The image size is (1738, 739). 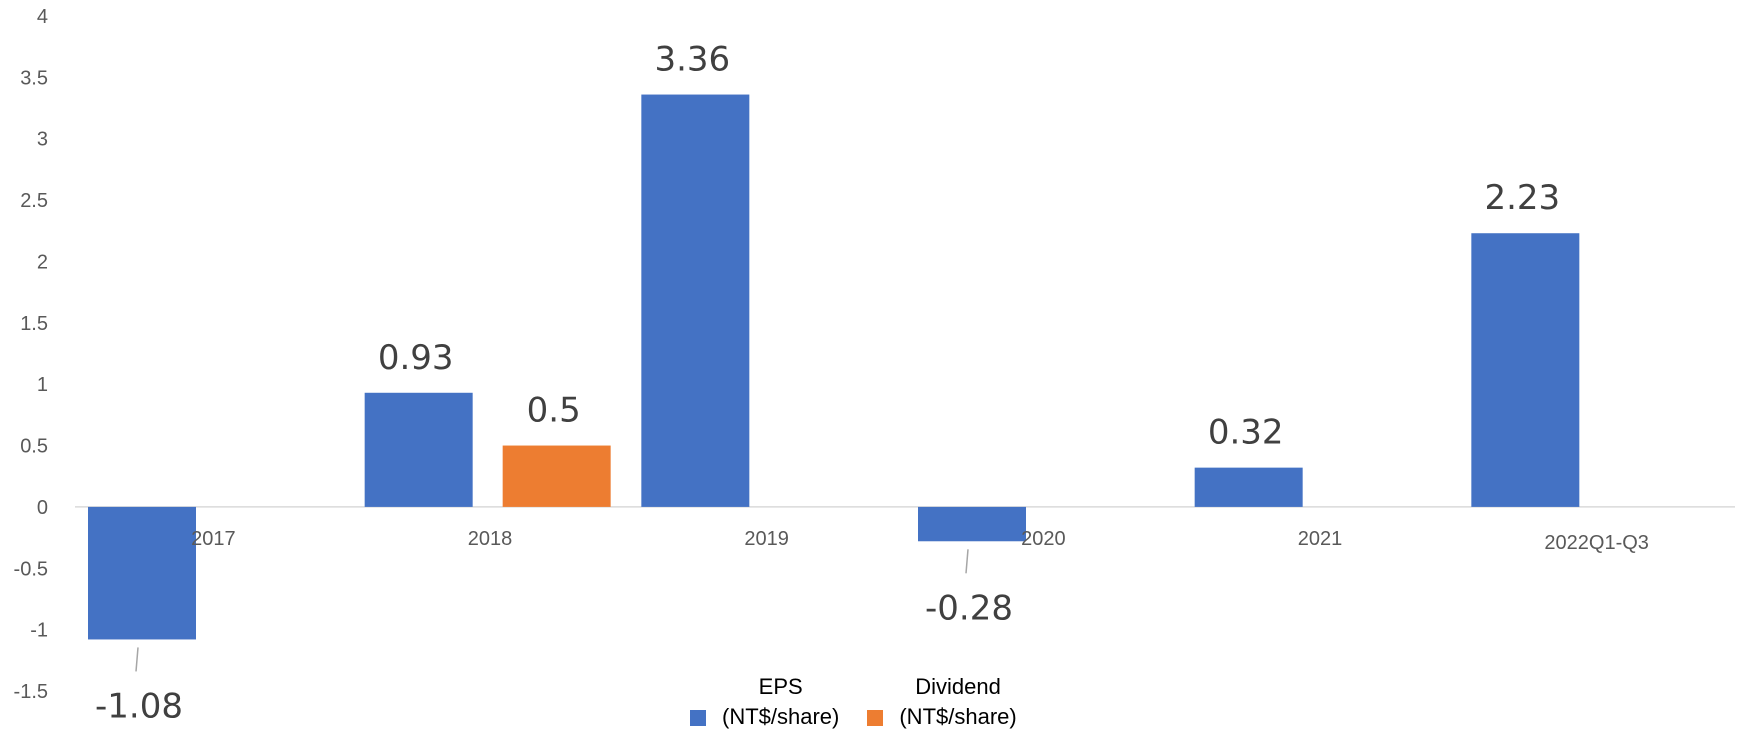 I want to click on y-tick-label: 2.5, so click(x=34, y=201).